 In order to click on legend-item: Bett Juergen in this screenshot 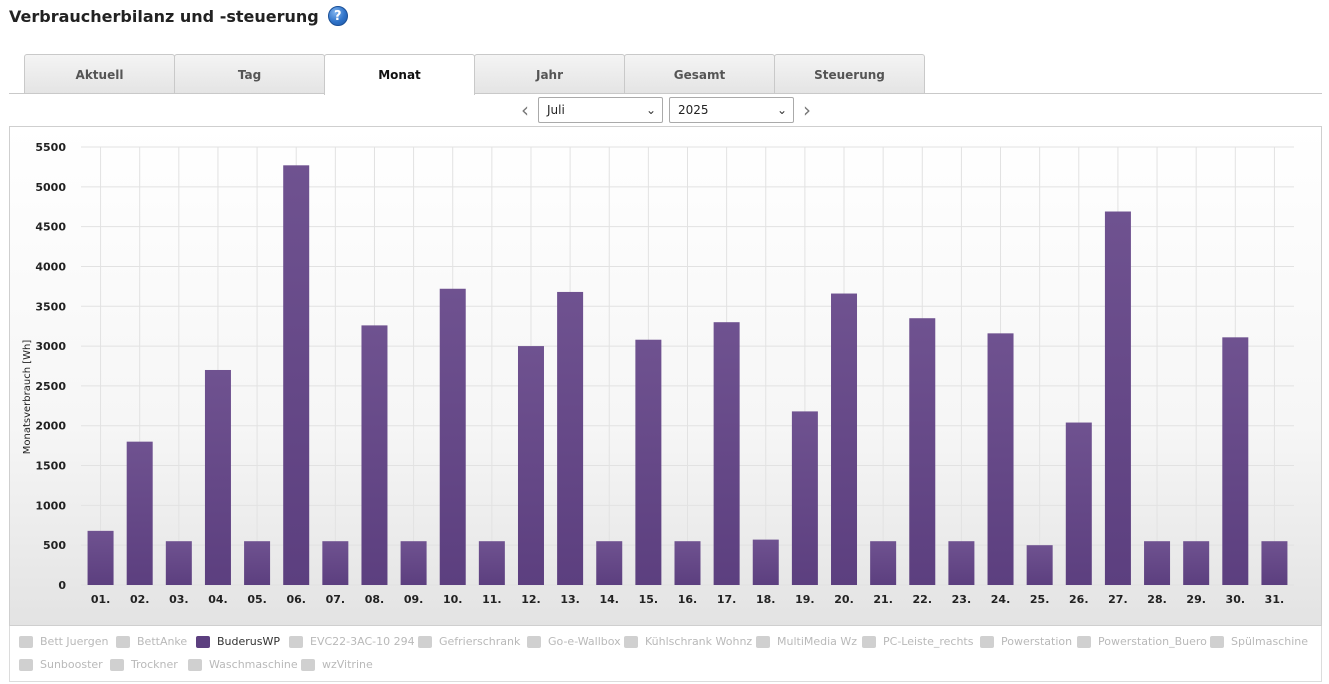, I will do `click(63, 641)`.